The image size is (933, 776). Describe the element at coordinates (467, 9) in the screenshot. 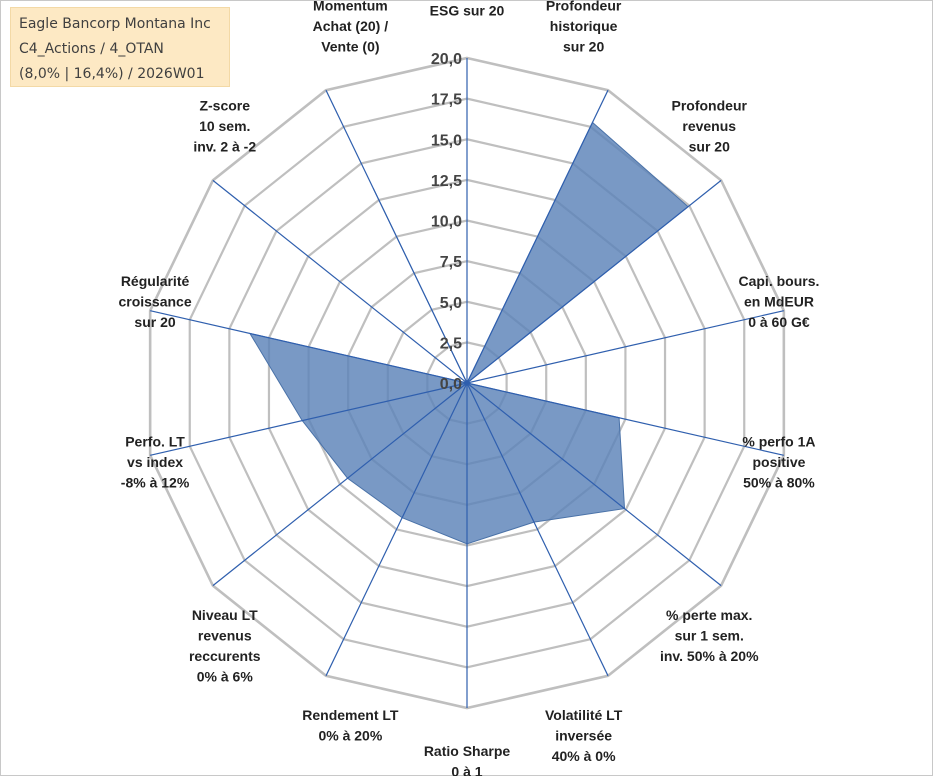

I see `category-label: NoteESG sur 20` at that location.